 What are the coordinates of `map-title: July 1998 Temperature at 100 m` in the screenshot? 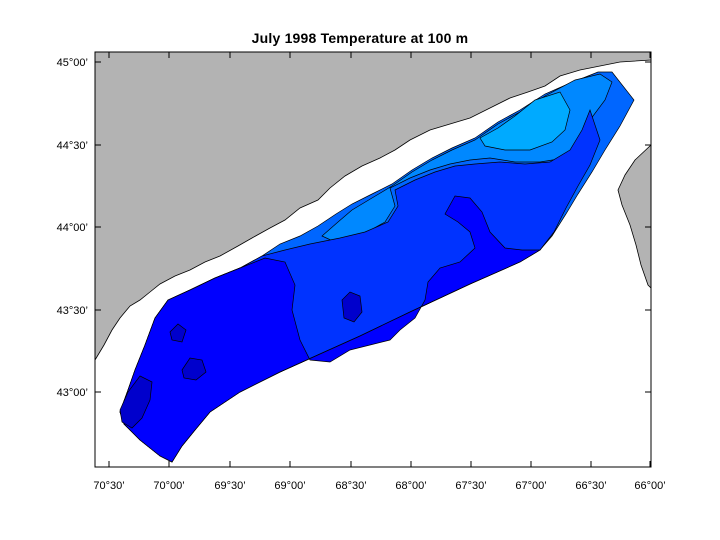 It's located at (360, 38).